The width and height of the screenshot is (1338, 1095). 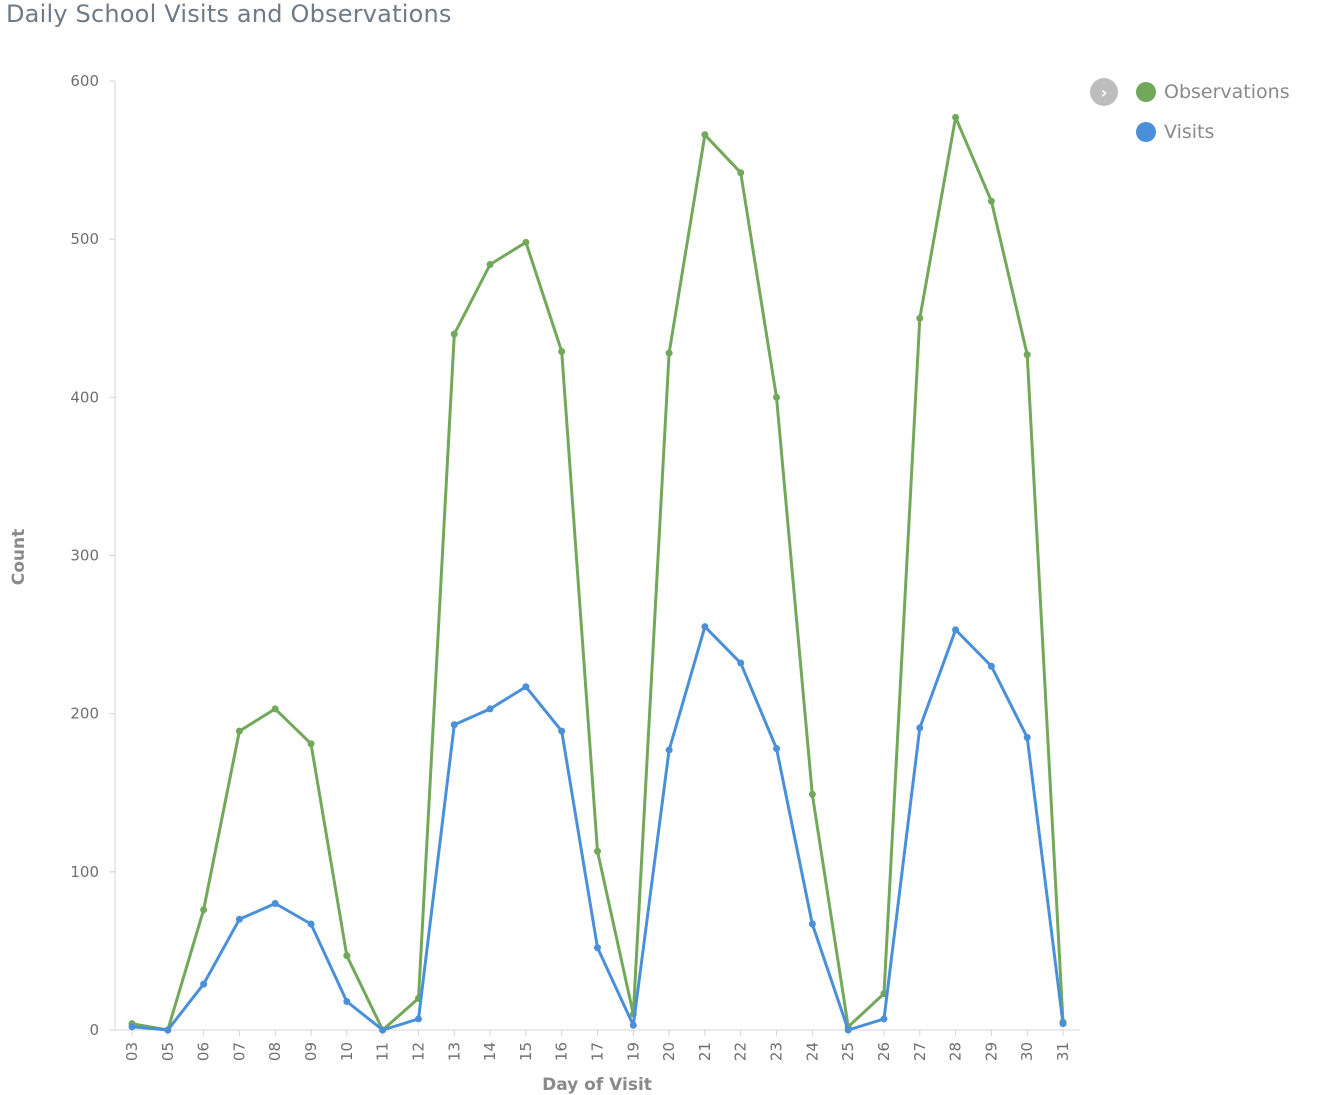 What do you see at coordinates (1146, 132) in the screenshot?
I see `legend-dot-visits` at bounding box center [1146, 132].